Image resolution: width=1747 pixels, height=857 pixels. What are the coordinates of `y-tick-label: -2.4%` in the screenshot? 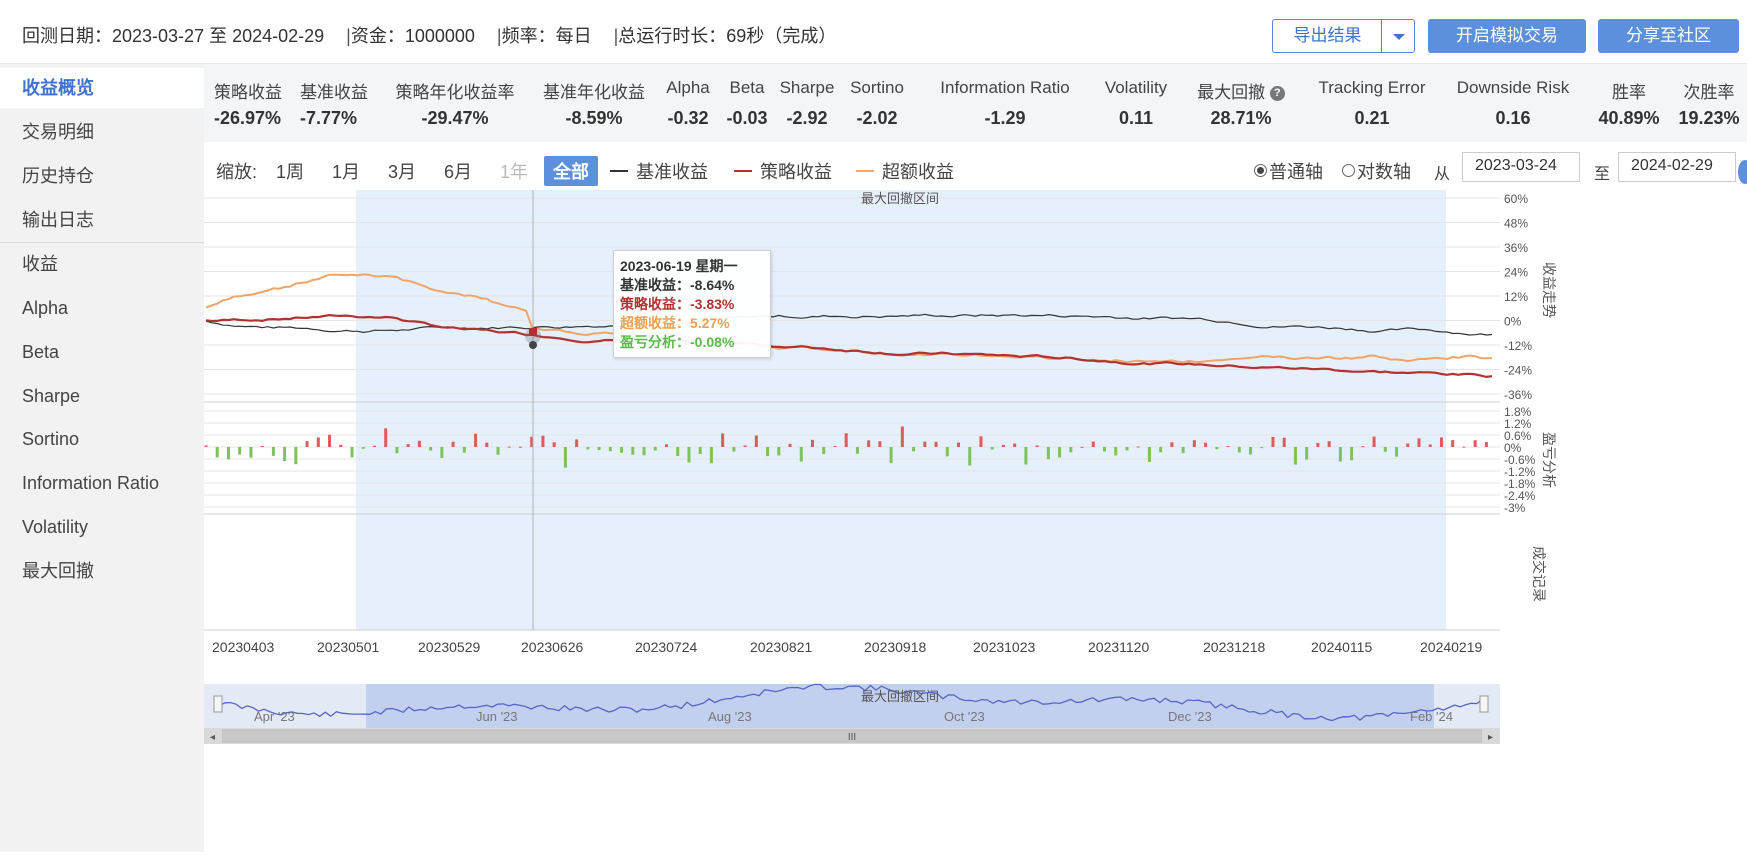 It's located at (1520, 496).